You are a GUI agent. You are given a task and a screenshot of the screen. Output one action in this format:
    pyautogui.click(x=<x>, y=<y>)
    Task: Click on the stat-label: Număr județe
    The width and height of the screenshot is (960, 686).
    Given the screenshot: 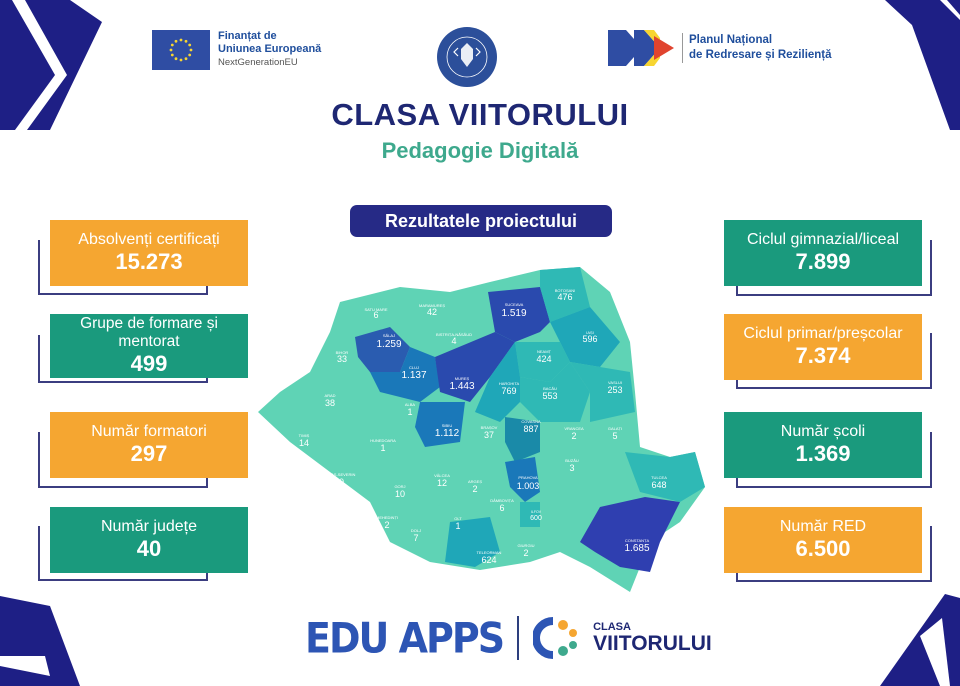 What is the action you would take?
    pyautogui.click(x=149, y=526)
    